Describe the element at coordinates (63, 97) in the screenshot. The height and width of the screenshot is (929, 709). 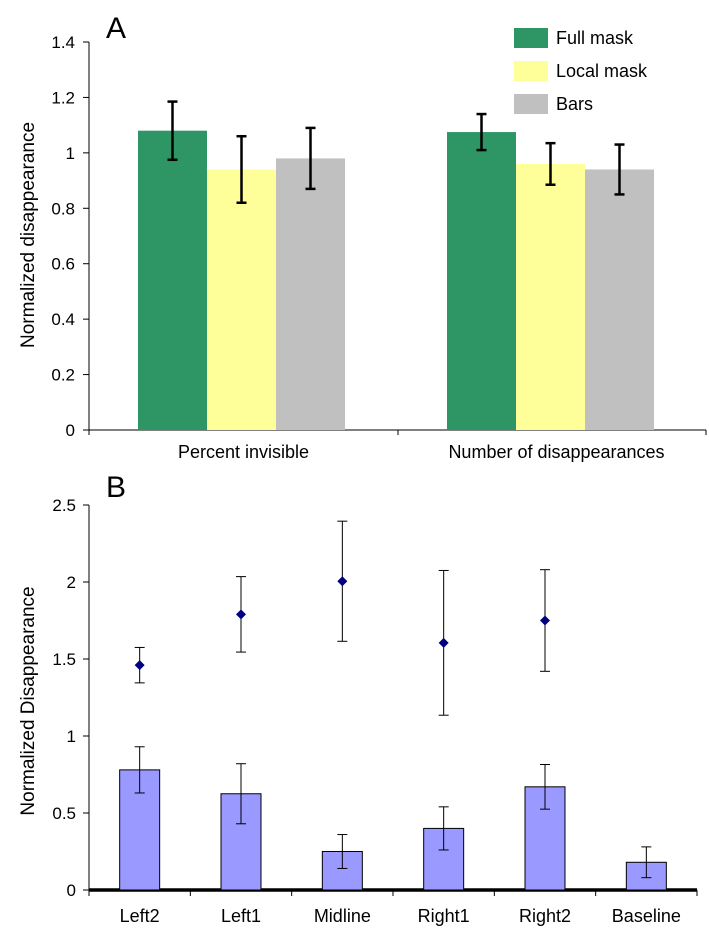
I see `panel-a-y-tick-label: 1.2` at that location.